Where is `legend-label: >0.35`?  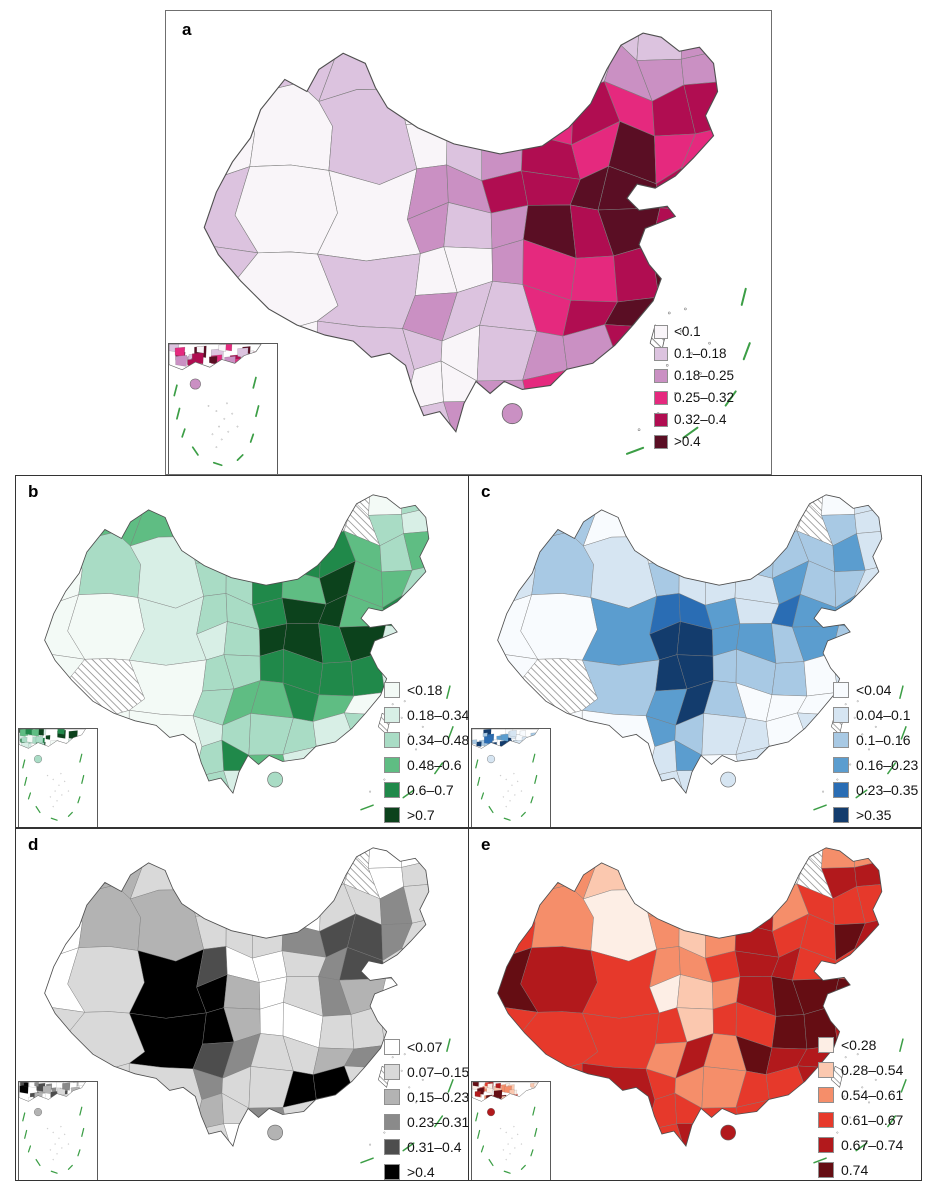
legend-label: >0.35 is located at coordinates (874, 815).